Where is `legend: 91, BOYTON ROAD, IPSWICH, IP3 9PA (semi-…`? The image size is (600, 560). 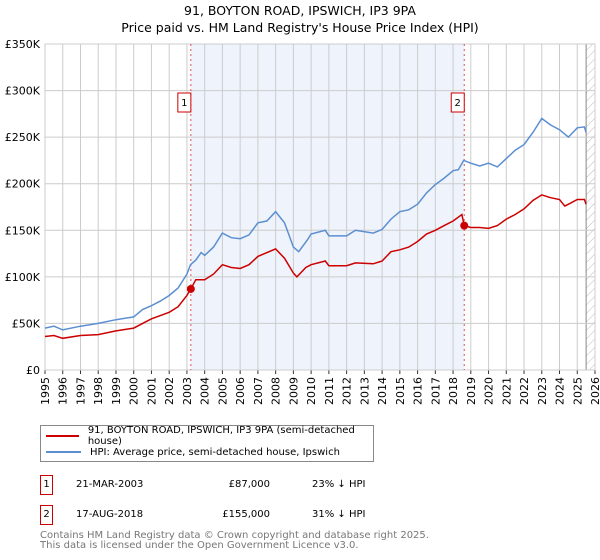 legend: 91, BOYTON ROAD, IPSWICH, IP3 9PA (semi-… is located at coordinates (207, 443).